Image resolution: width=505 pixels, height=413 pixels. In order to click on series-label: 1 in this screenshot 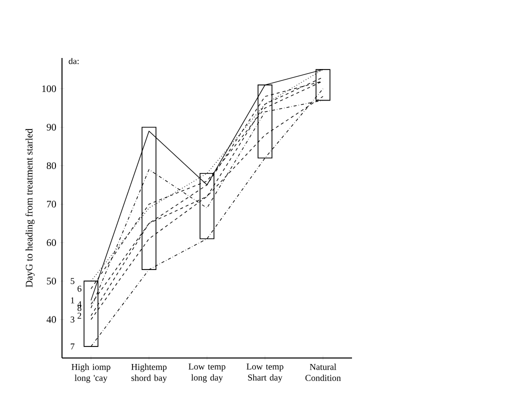, I will do `click(72, 300)`.